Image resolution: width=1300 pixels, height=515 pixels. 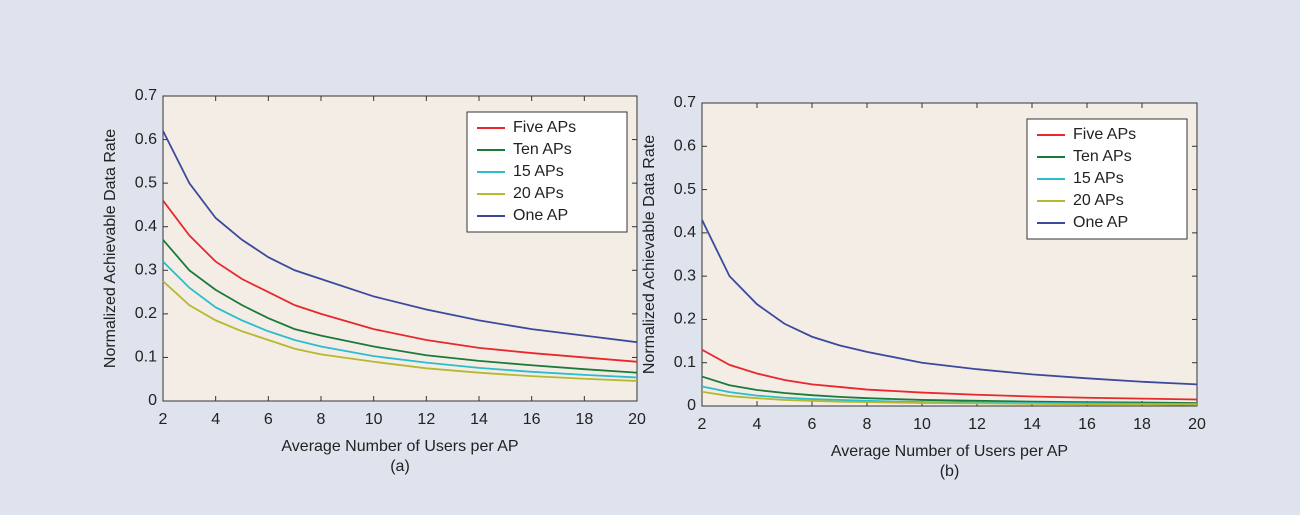 I want to click on caption: (a), so click(x=400, y=466).